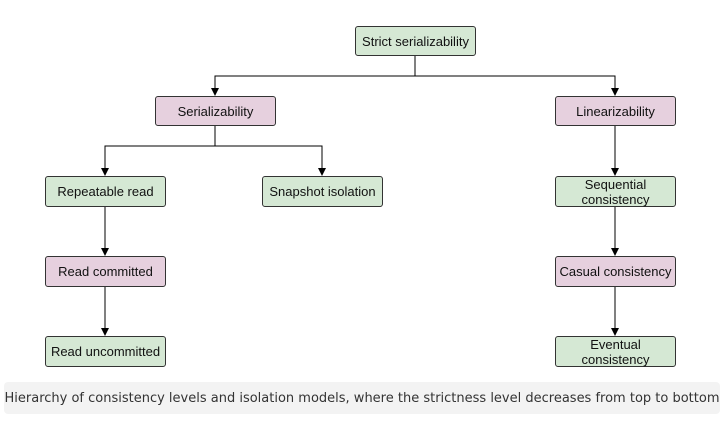 The height and width of the screenshot is (423, 724). I want to click on edge-serializability-to-repeatable-read, so click(158, 151).